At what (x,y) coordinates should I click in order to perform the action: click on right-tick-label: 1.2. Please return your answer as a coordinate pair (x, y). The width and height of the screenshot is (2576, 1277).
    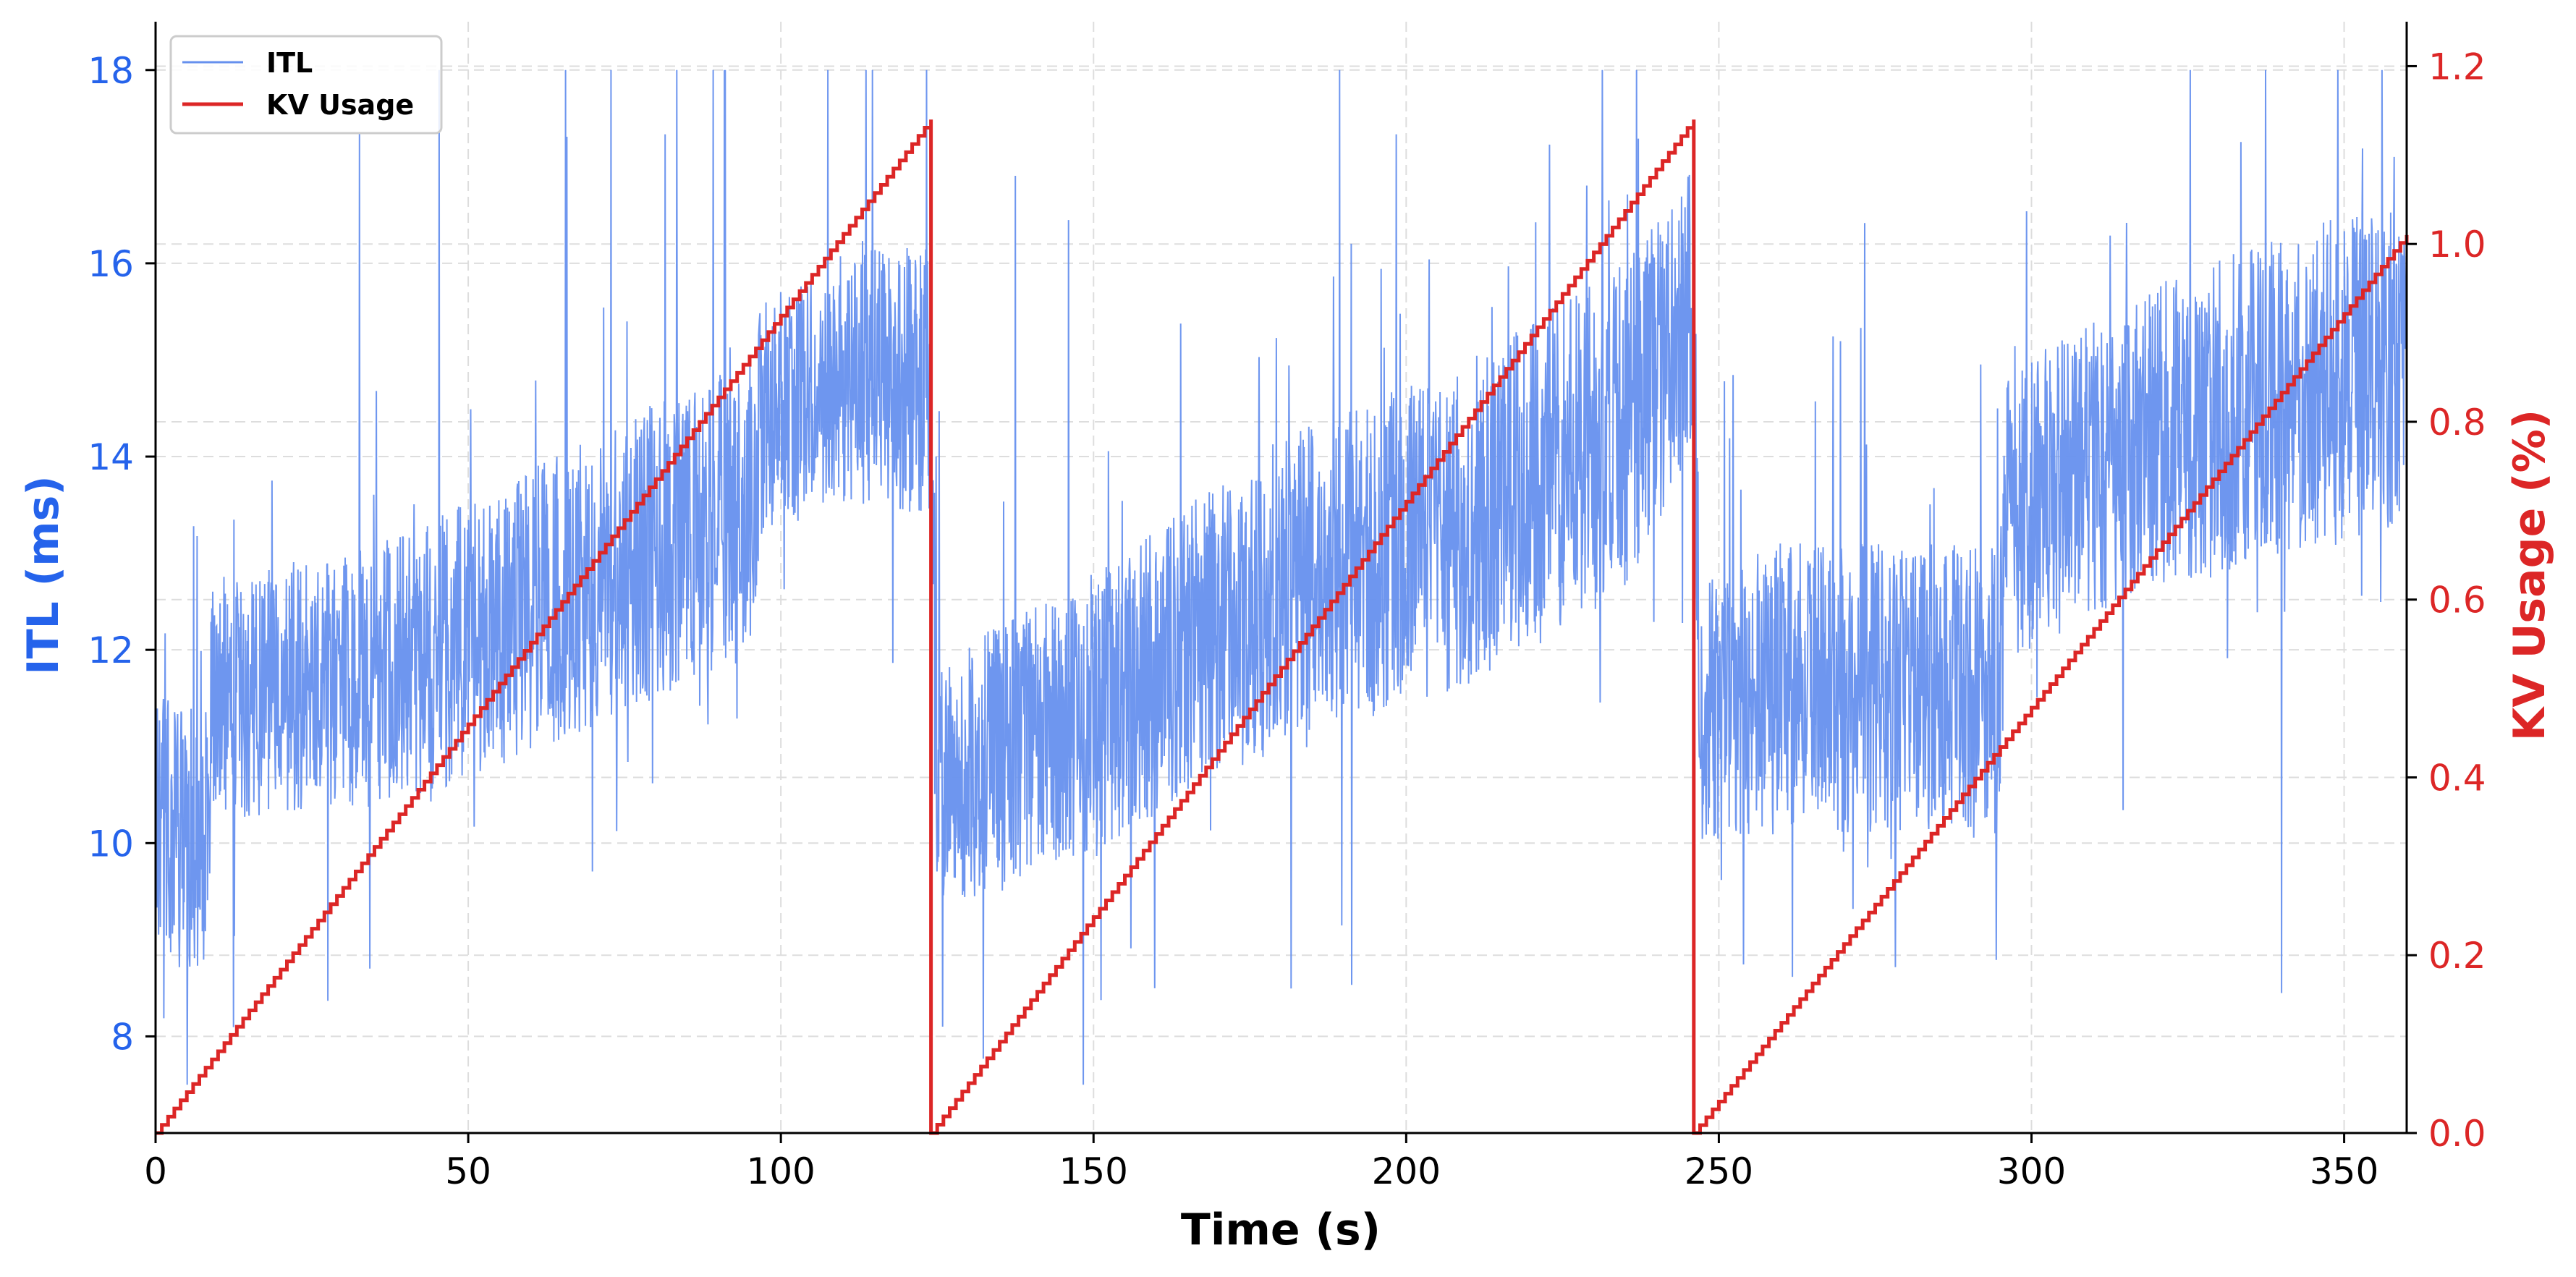
    Looking at the image, I should click on (2457, 67).